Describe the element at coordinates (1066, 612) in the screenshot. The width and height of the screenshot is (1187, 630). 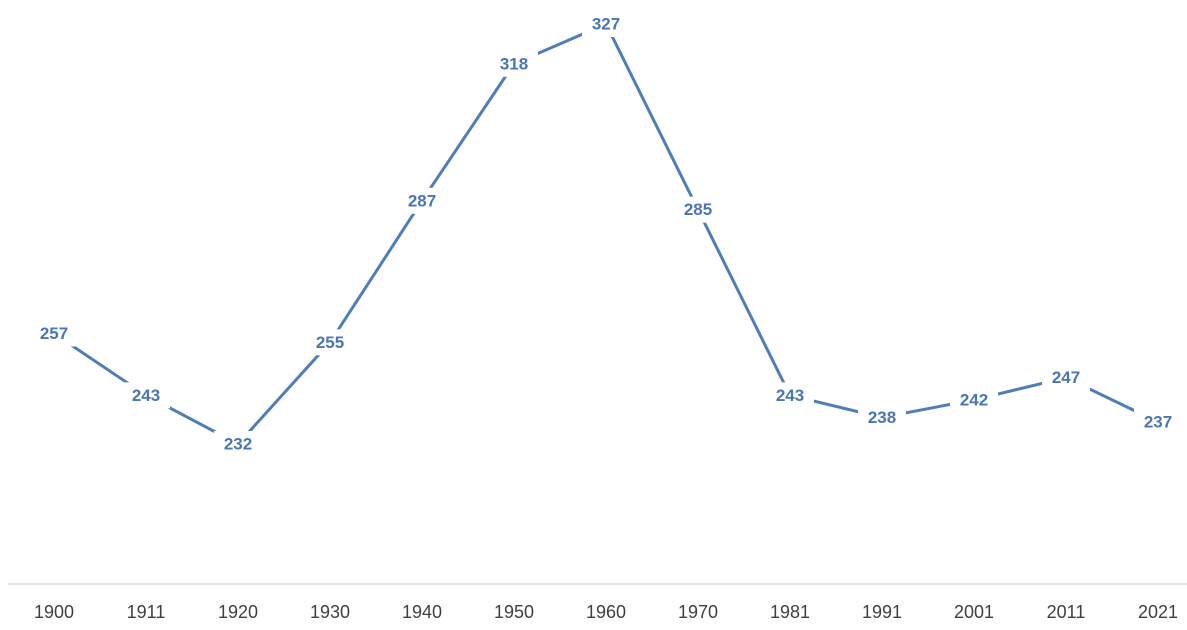
I see `x-tick-label: 2011` at that location.